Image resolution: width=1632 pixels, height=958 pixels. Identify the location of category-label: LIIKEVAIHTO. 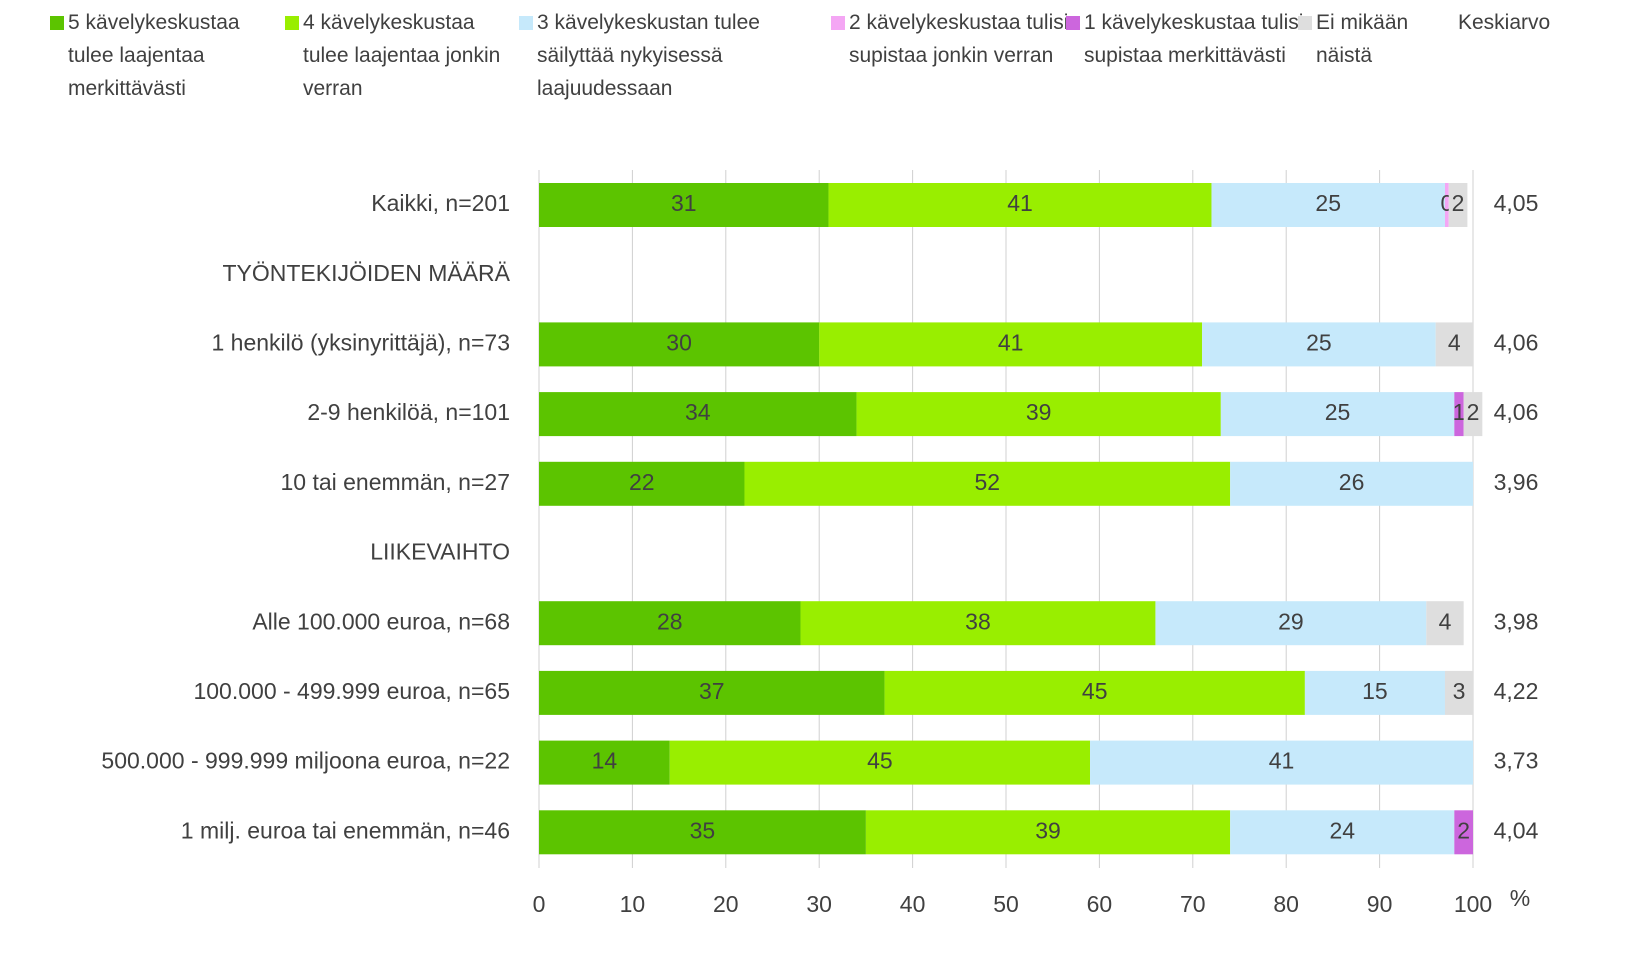
(440, 552).